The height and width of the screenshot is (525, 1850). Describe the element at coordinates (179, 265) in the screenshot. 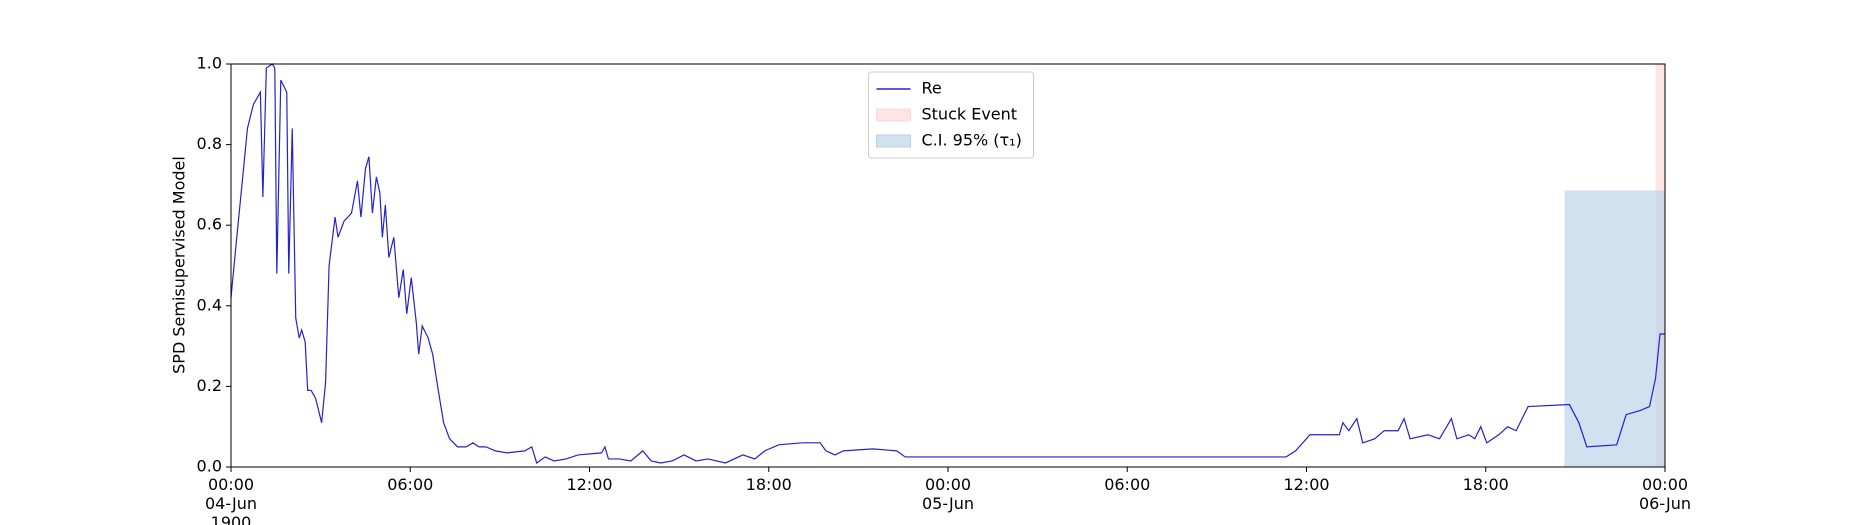

I see `y-axis-label: SPD Semisupervised Model` at that location.